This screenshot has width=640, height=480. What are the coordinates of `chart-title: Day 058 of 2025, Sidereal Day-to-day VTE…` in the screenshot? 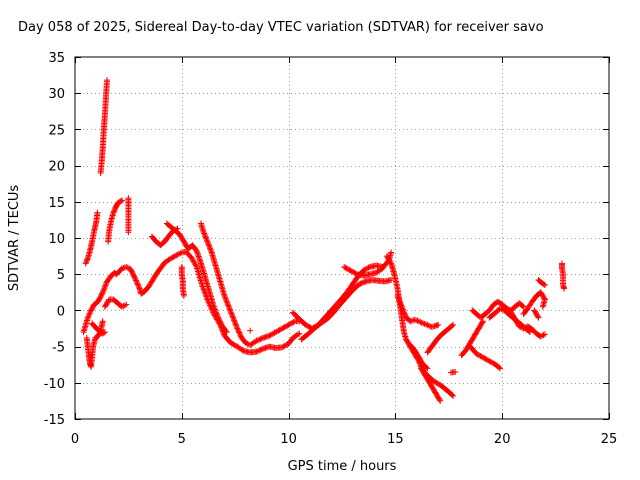 It's located at (281, 27).